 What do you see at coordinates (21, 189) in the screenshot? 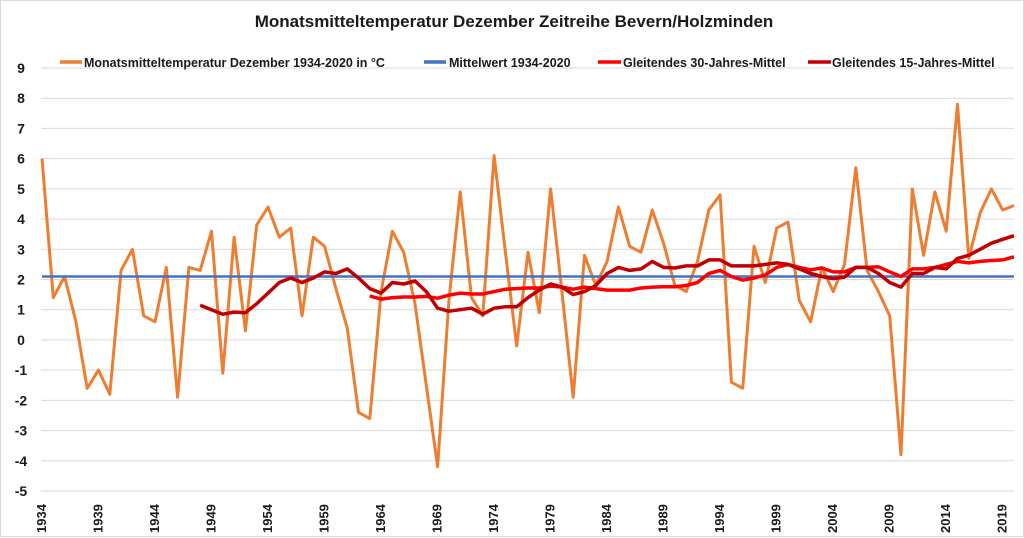
I see `y-tick-label: 5` at bounding box center [21, 189].